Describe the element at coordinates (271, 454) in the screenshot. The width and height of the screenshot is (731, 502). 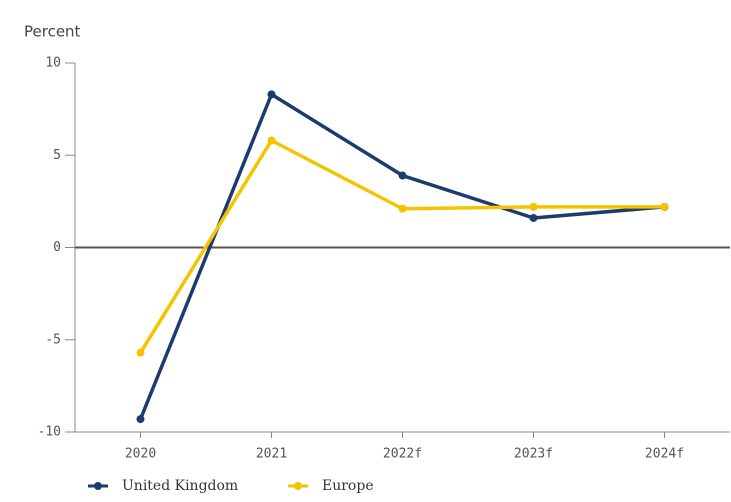
I see `x-tick-label: 2021` at that location.